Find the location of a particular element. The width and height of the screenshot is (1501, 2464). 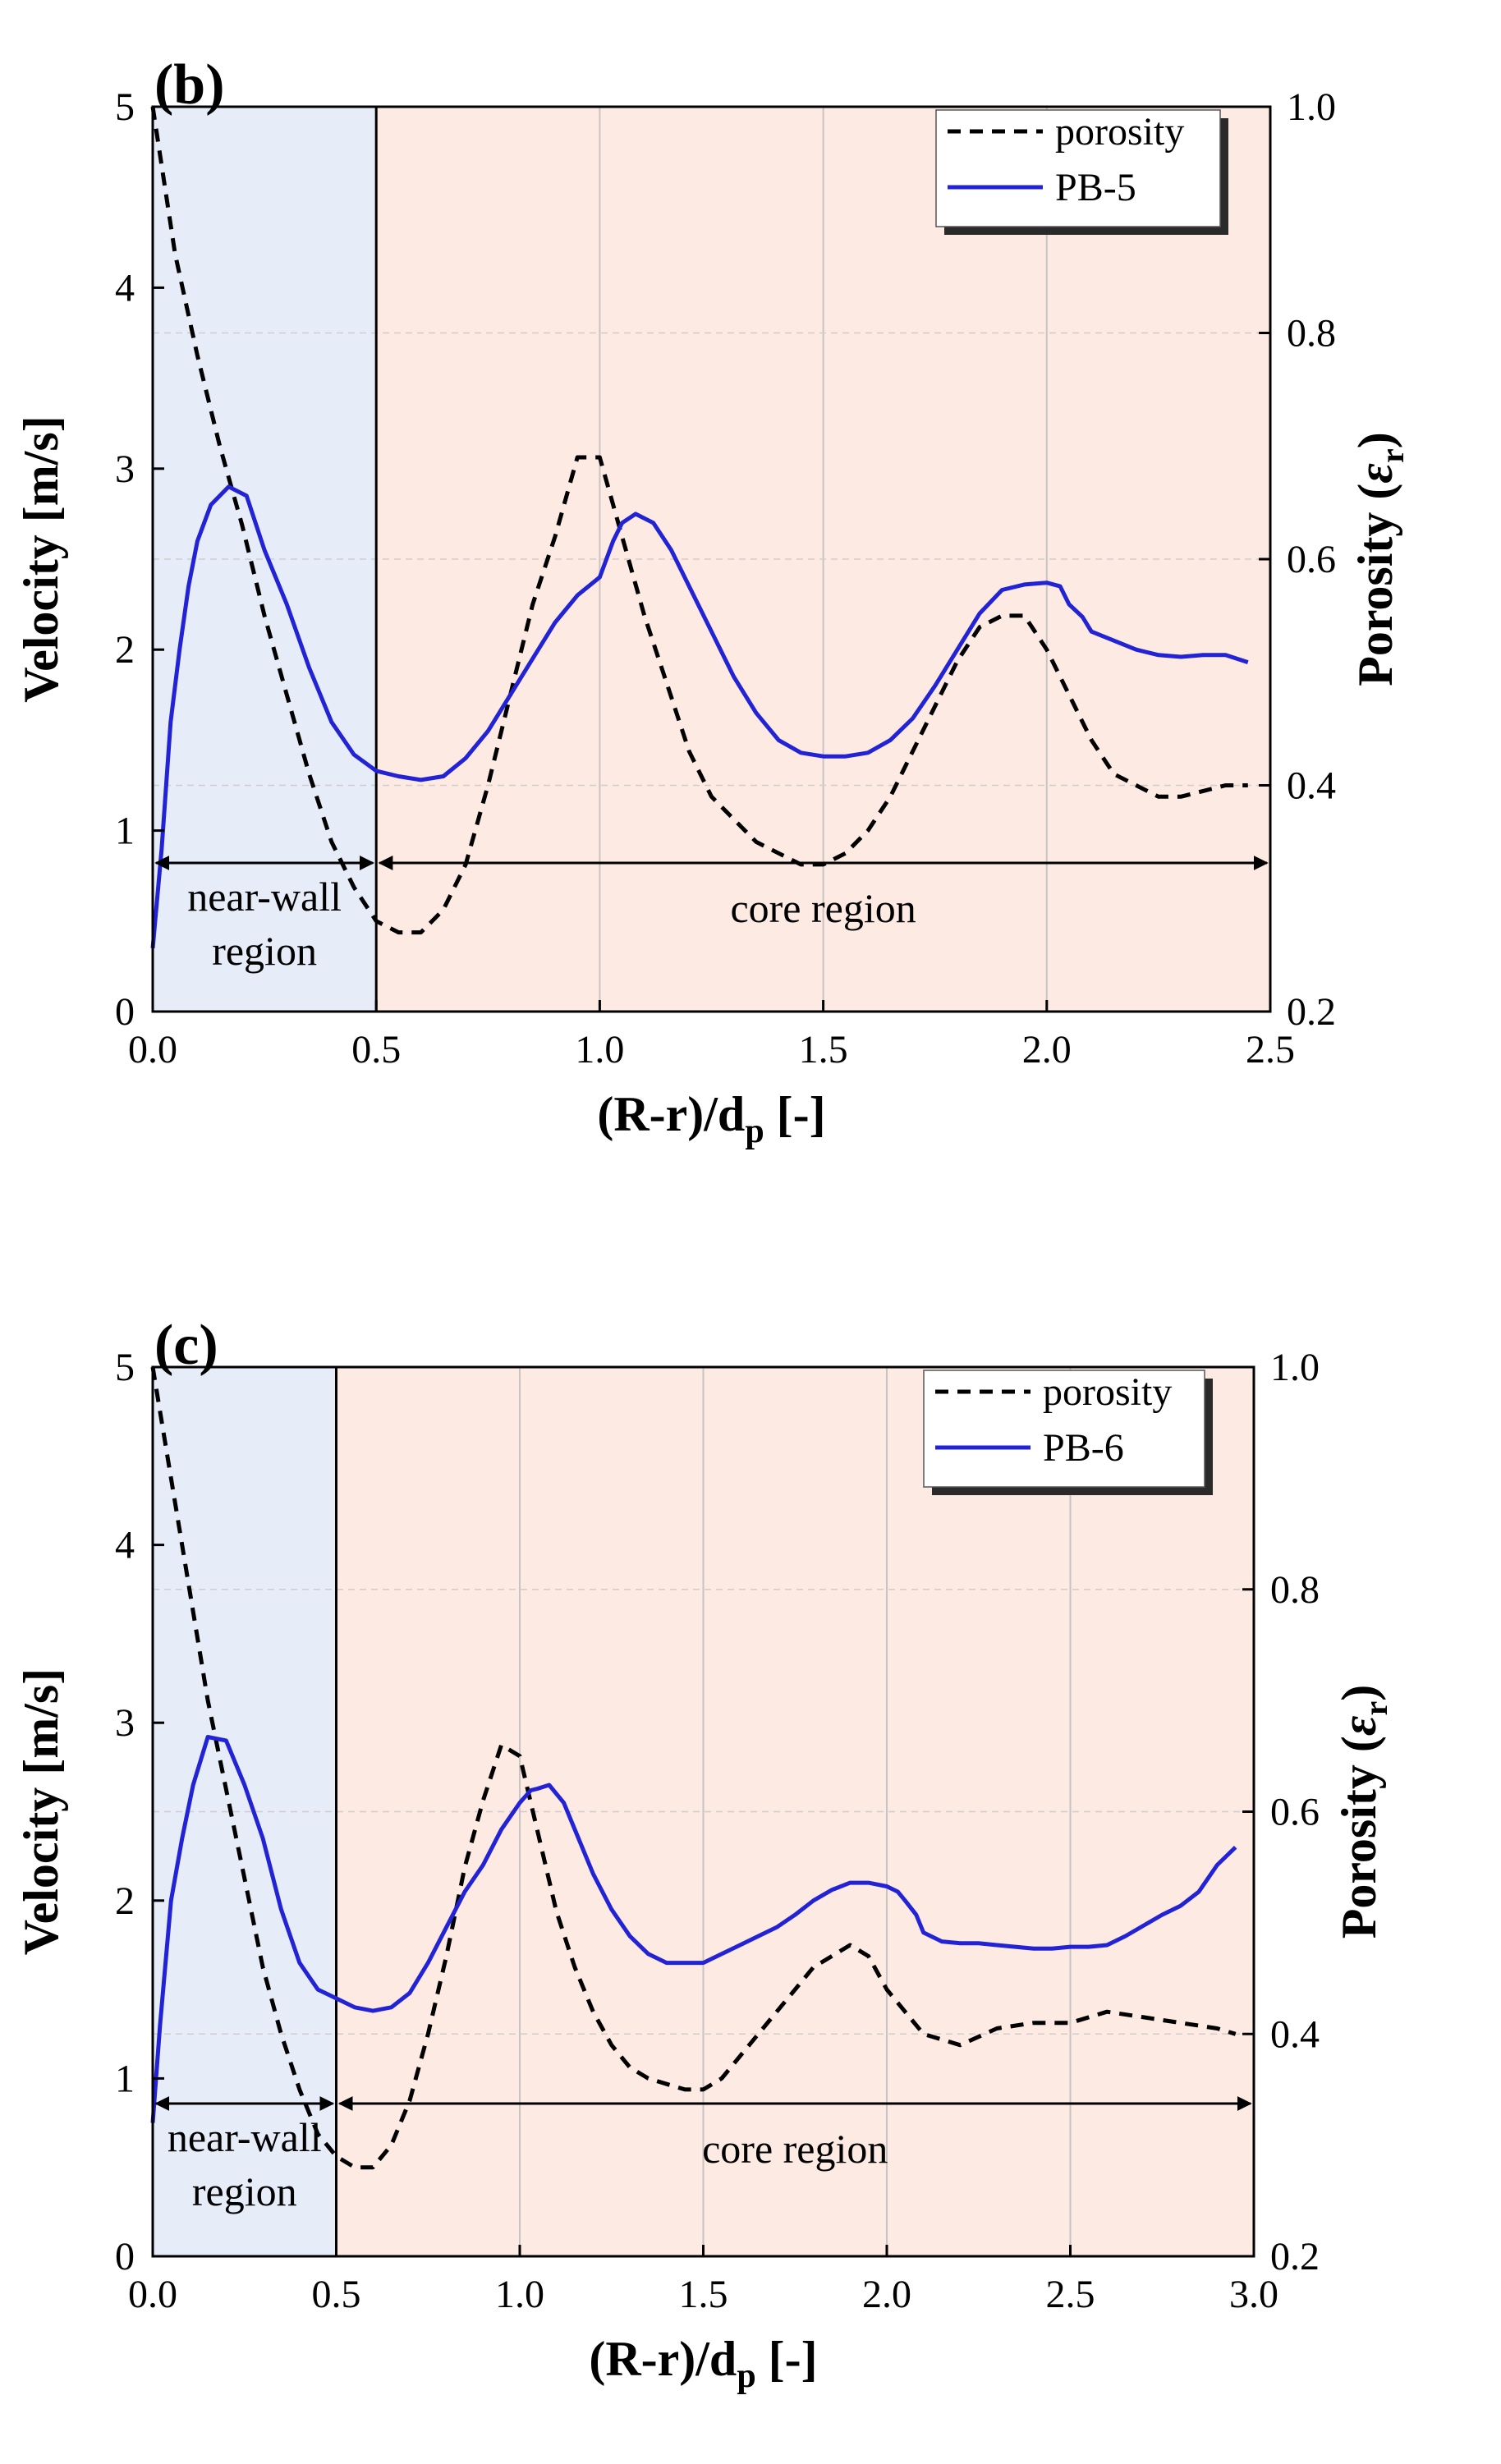

legend-entry: PB-5 is located at coordinates (1095, 188).